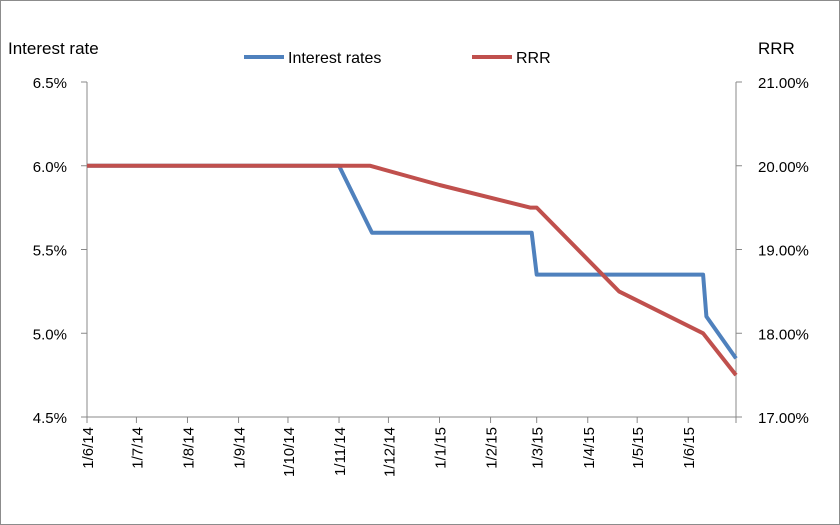 The width and height of the screenshot is (840, 525). I want to click on left-axis-tick-label: 6.0%, so click(50, 167).